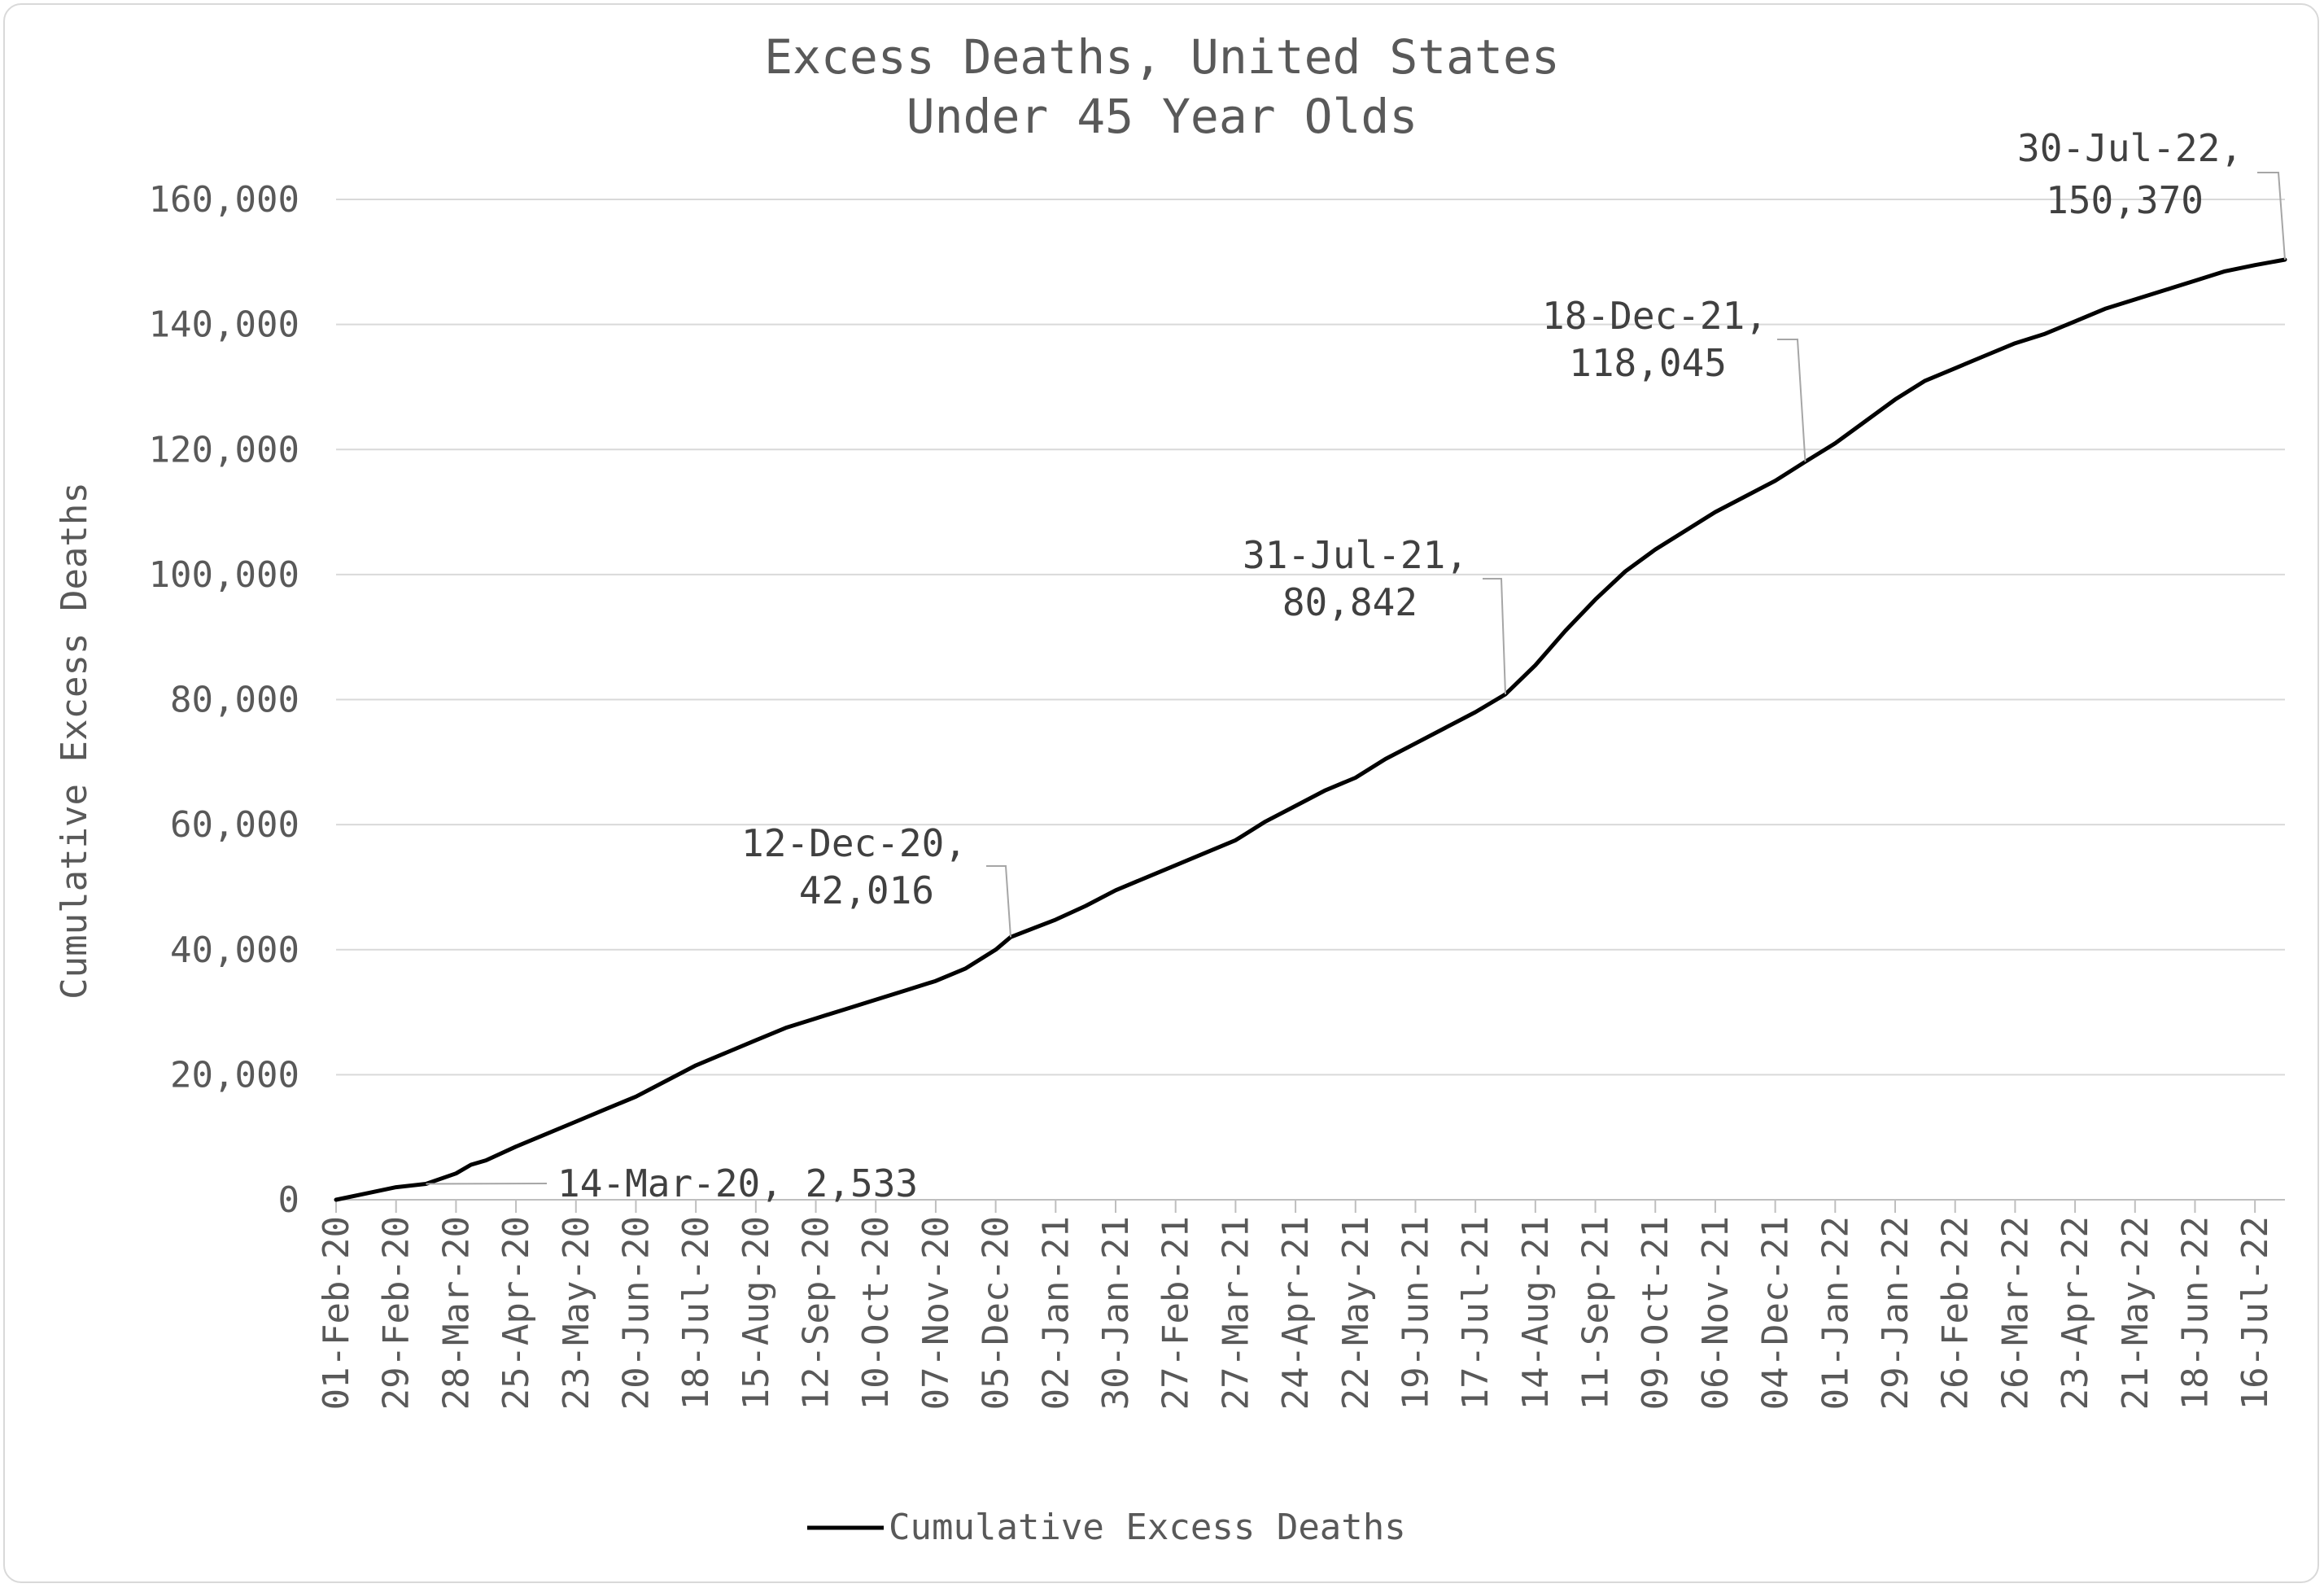  Describe the element at coordinates (1296, 1313) in the screenshot. I see `x-tick-label: 24-Apr-21` at that location.